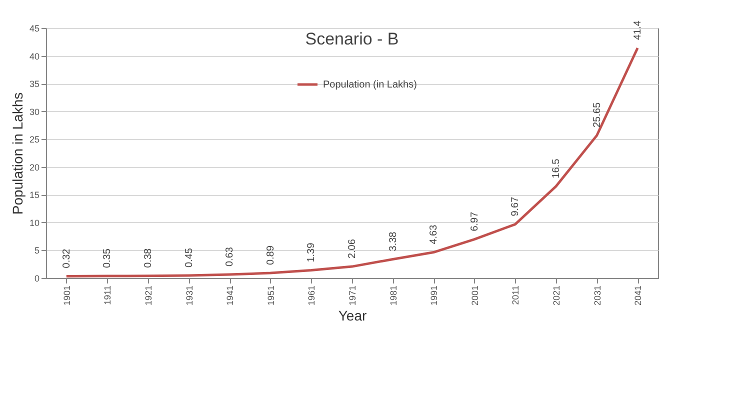 The image size is (744, 402). Describe the element at coordinates (34, 223) in the screenshot. I see `y-tick-label: 10` at that location.